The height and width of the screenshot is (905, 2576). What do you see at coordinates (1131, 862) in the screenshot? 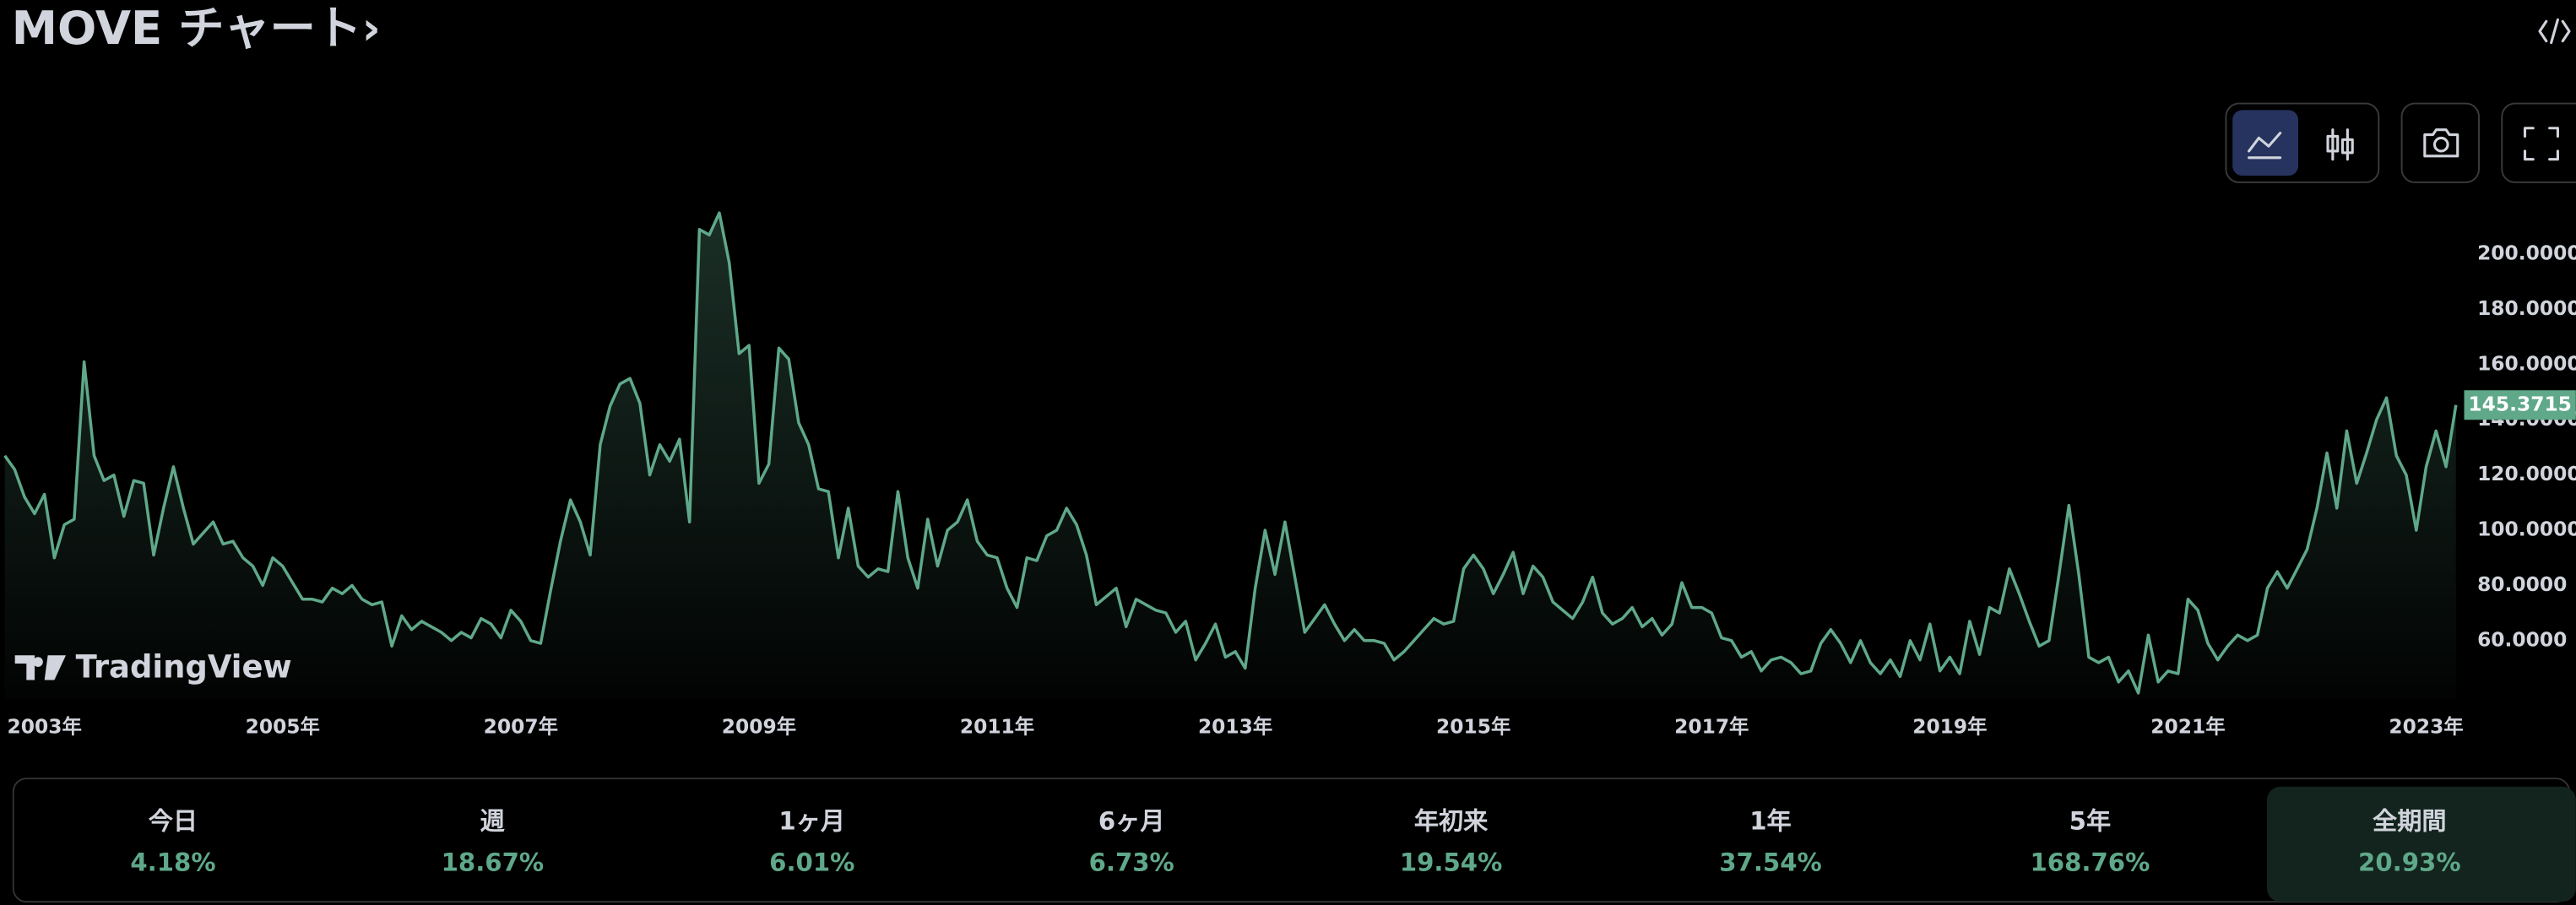
I see `period-change: 6.73%` at bounding box center [1131, 862].